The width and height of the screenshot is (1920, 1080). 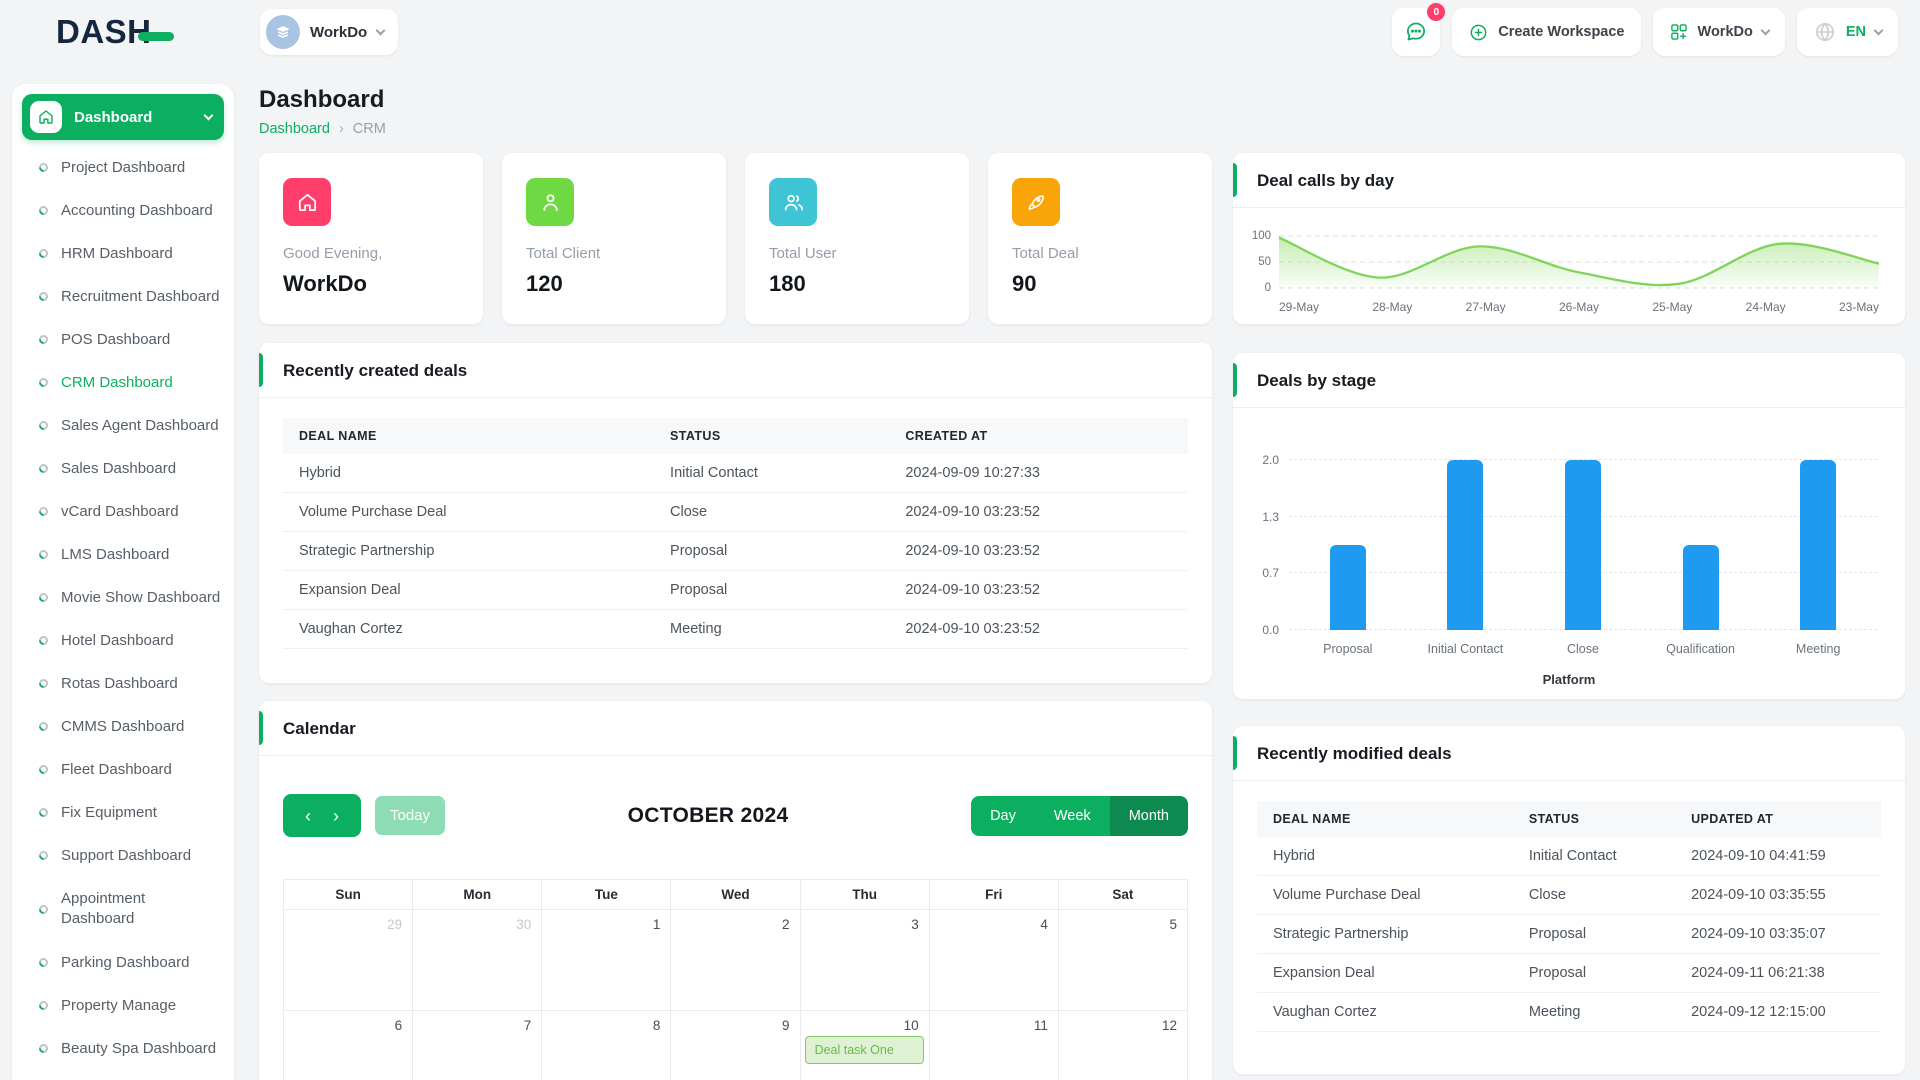 I want to click on create-workspace-button: Create Workspace, so click(x=1546, y=32).